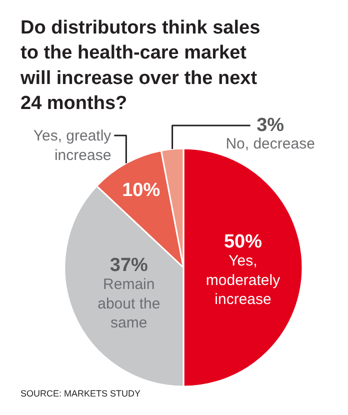 The width and height of the screenshot is (348, 415). Describe the element at coordinates (129, 265) in the screenshot. I see `data-label: 37%` at that location.